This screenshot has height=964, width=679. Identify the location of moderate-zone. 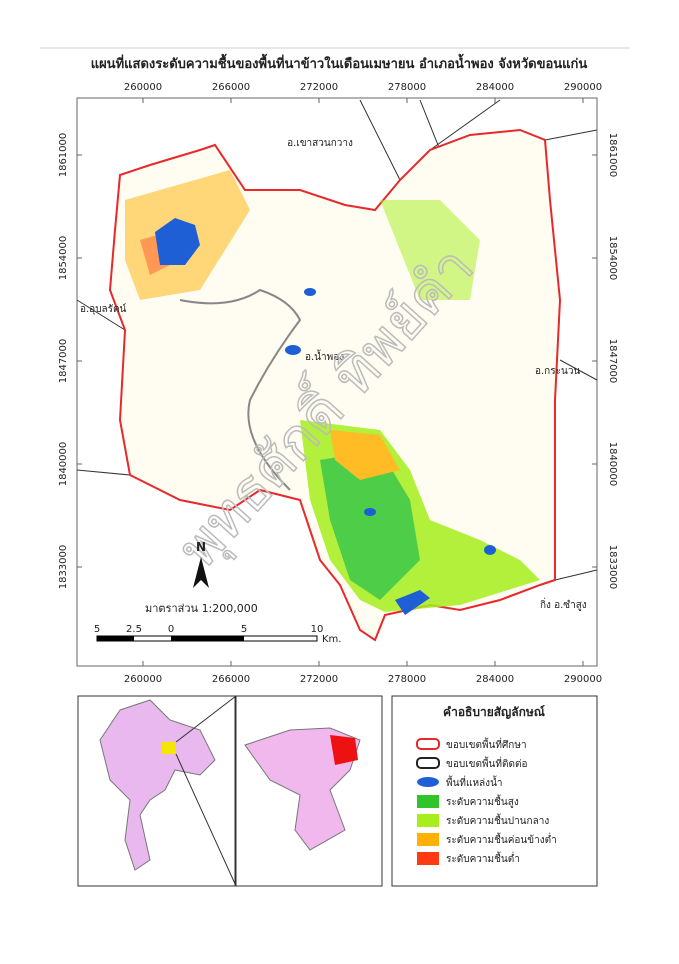
(430, 250).